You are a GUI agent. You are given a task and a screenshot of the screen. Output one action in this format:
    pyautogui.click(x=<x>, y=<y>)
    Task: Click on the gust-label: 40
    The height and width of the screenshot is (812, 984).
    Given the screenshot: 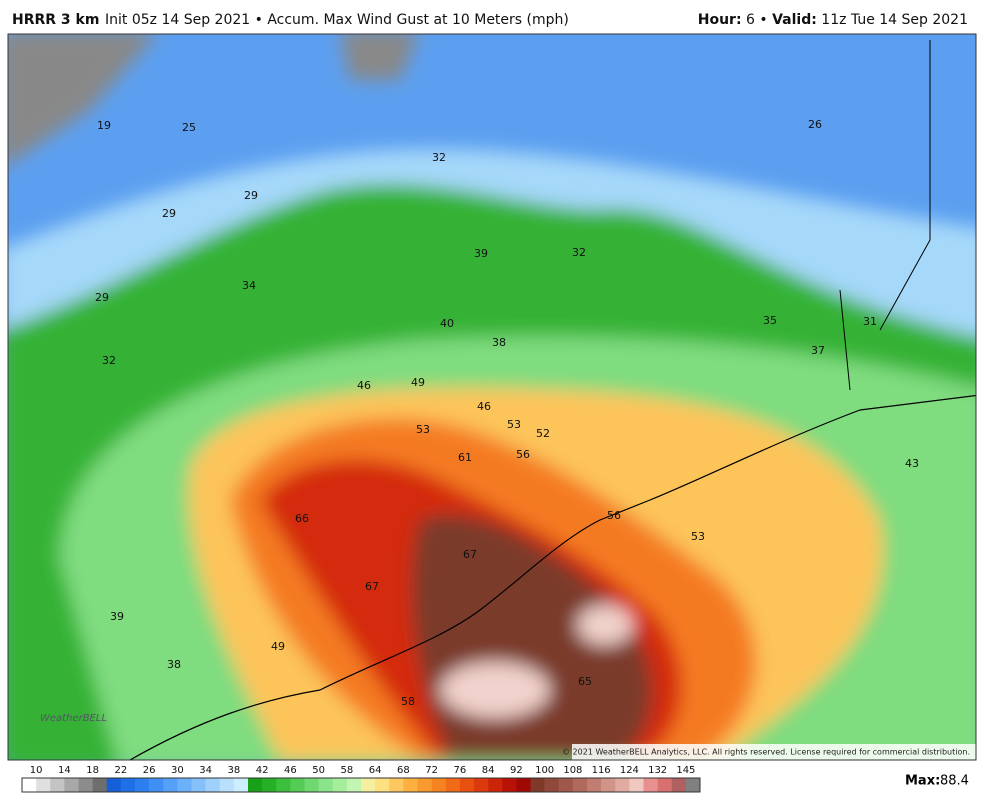 What is the action you would take?
    pyautogui.click(x=447, y=323)
    